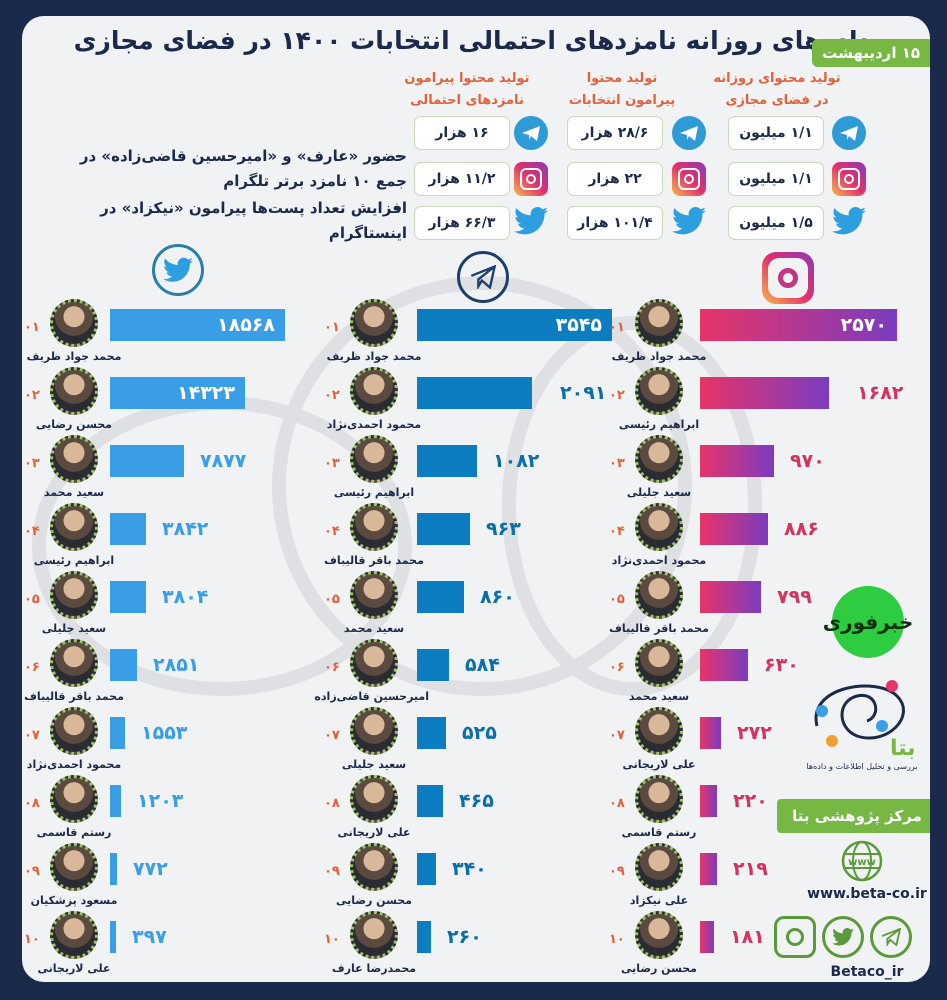  Describe the element at coordinates (246, 325) in the screenshot. I see `bar-value-label: ۱۸۵۶۸` at that location.